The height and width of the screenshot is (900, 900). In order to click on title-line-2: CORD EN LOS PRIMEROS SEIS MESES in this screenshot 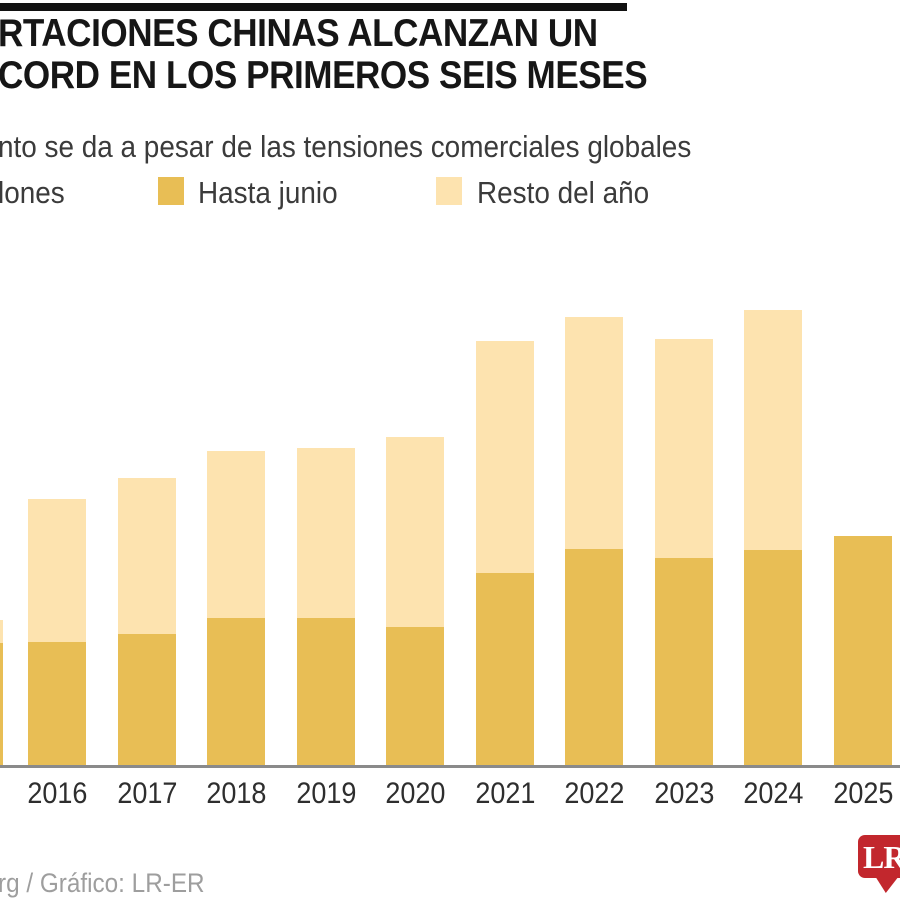, I will do `click(324, 75)`.